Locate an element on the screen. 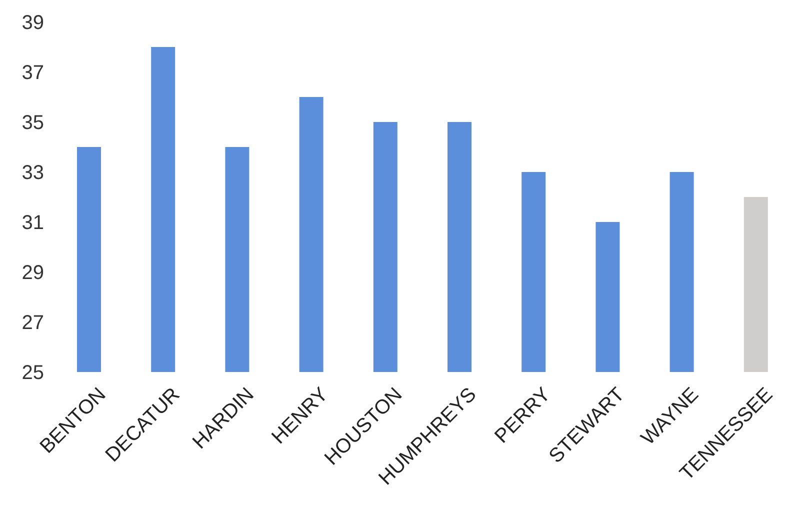  y-tick-label: 27 is located at coordinates (33, 323).